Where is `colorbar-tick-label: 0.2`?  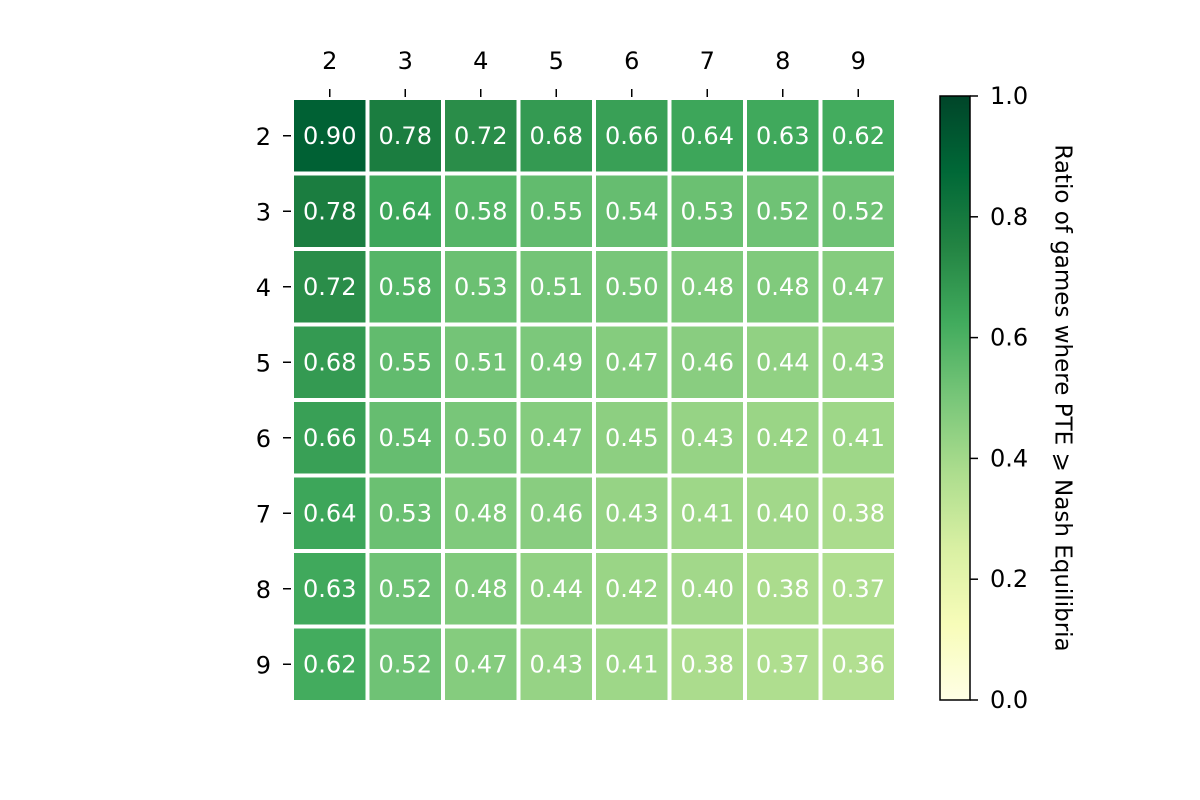 colorbar-tick-label: 0.2 is located at coordinates (1009, 579).